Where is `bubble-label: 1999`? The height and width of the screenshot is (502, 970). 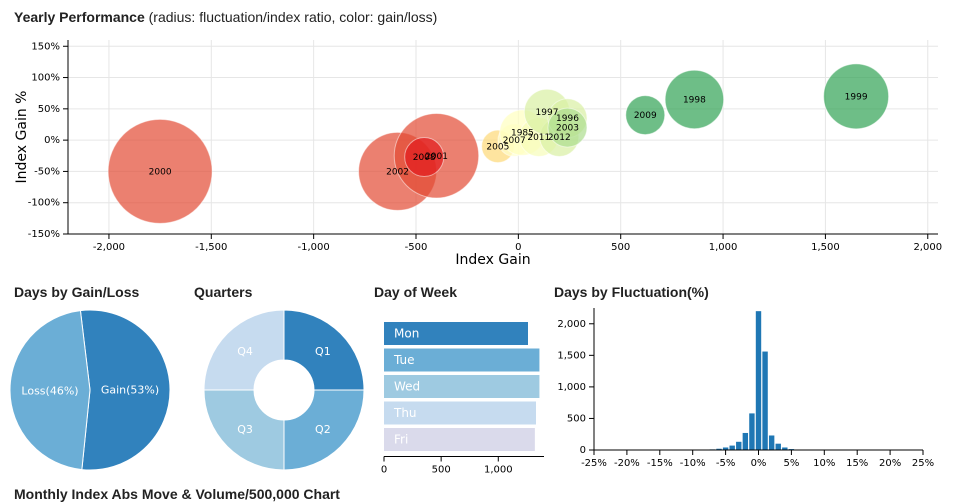
bubble-label: 1999 is located at coordinates (856, 97).